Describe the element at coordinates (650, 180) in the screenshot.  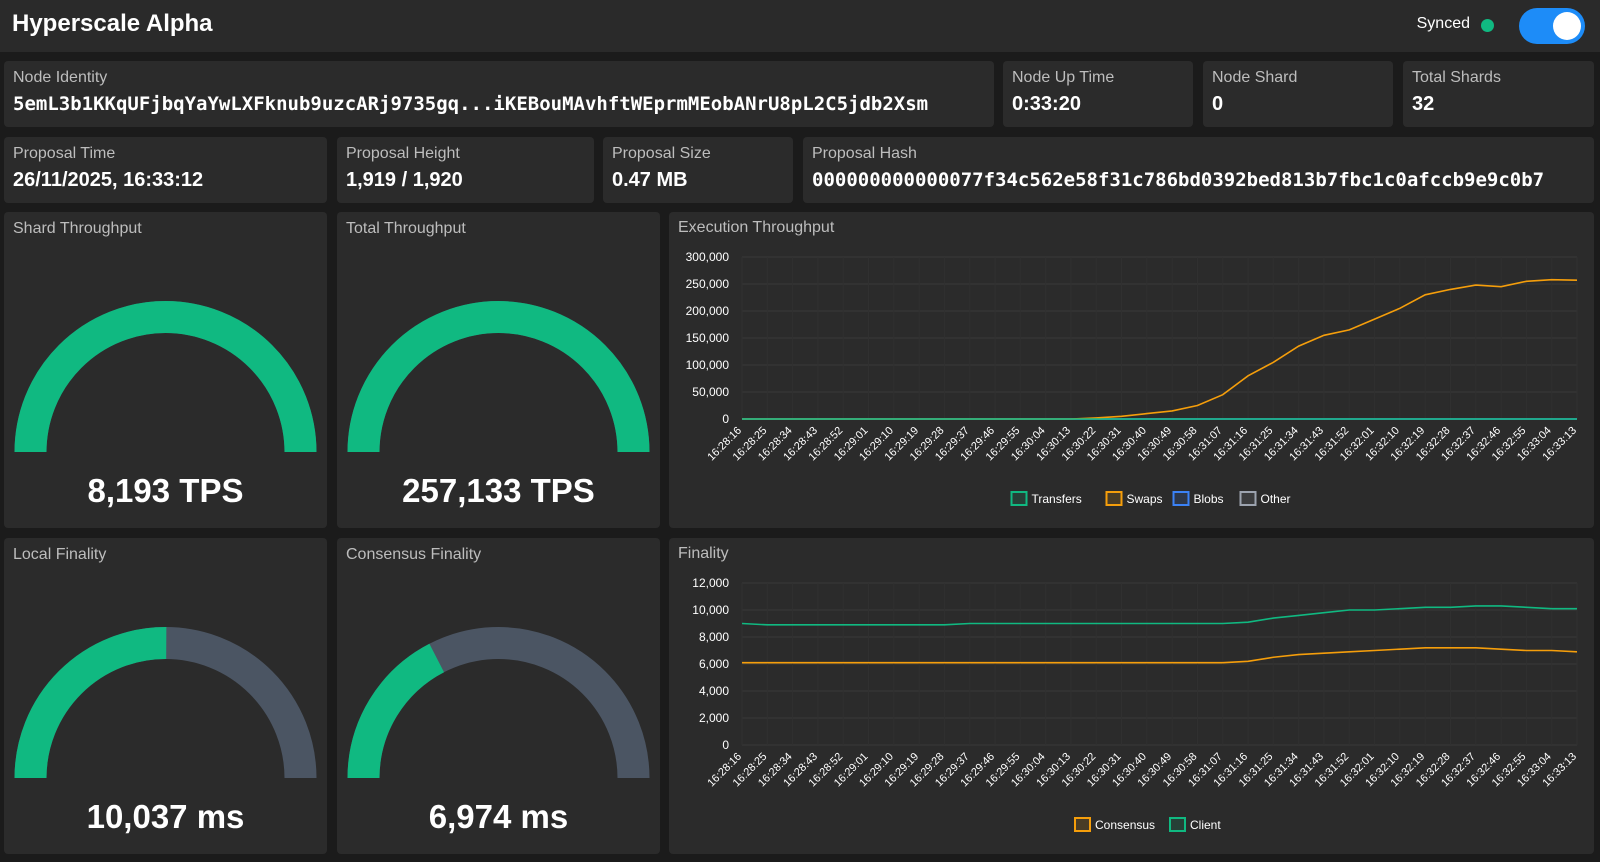
I see `card-value: 0.47 MB` at that location.